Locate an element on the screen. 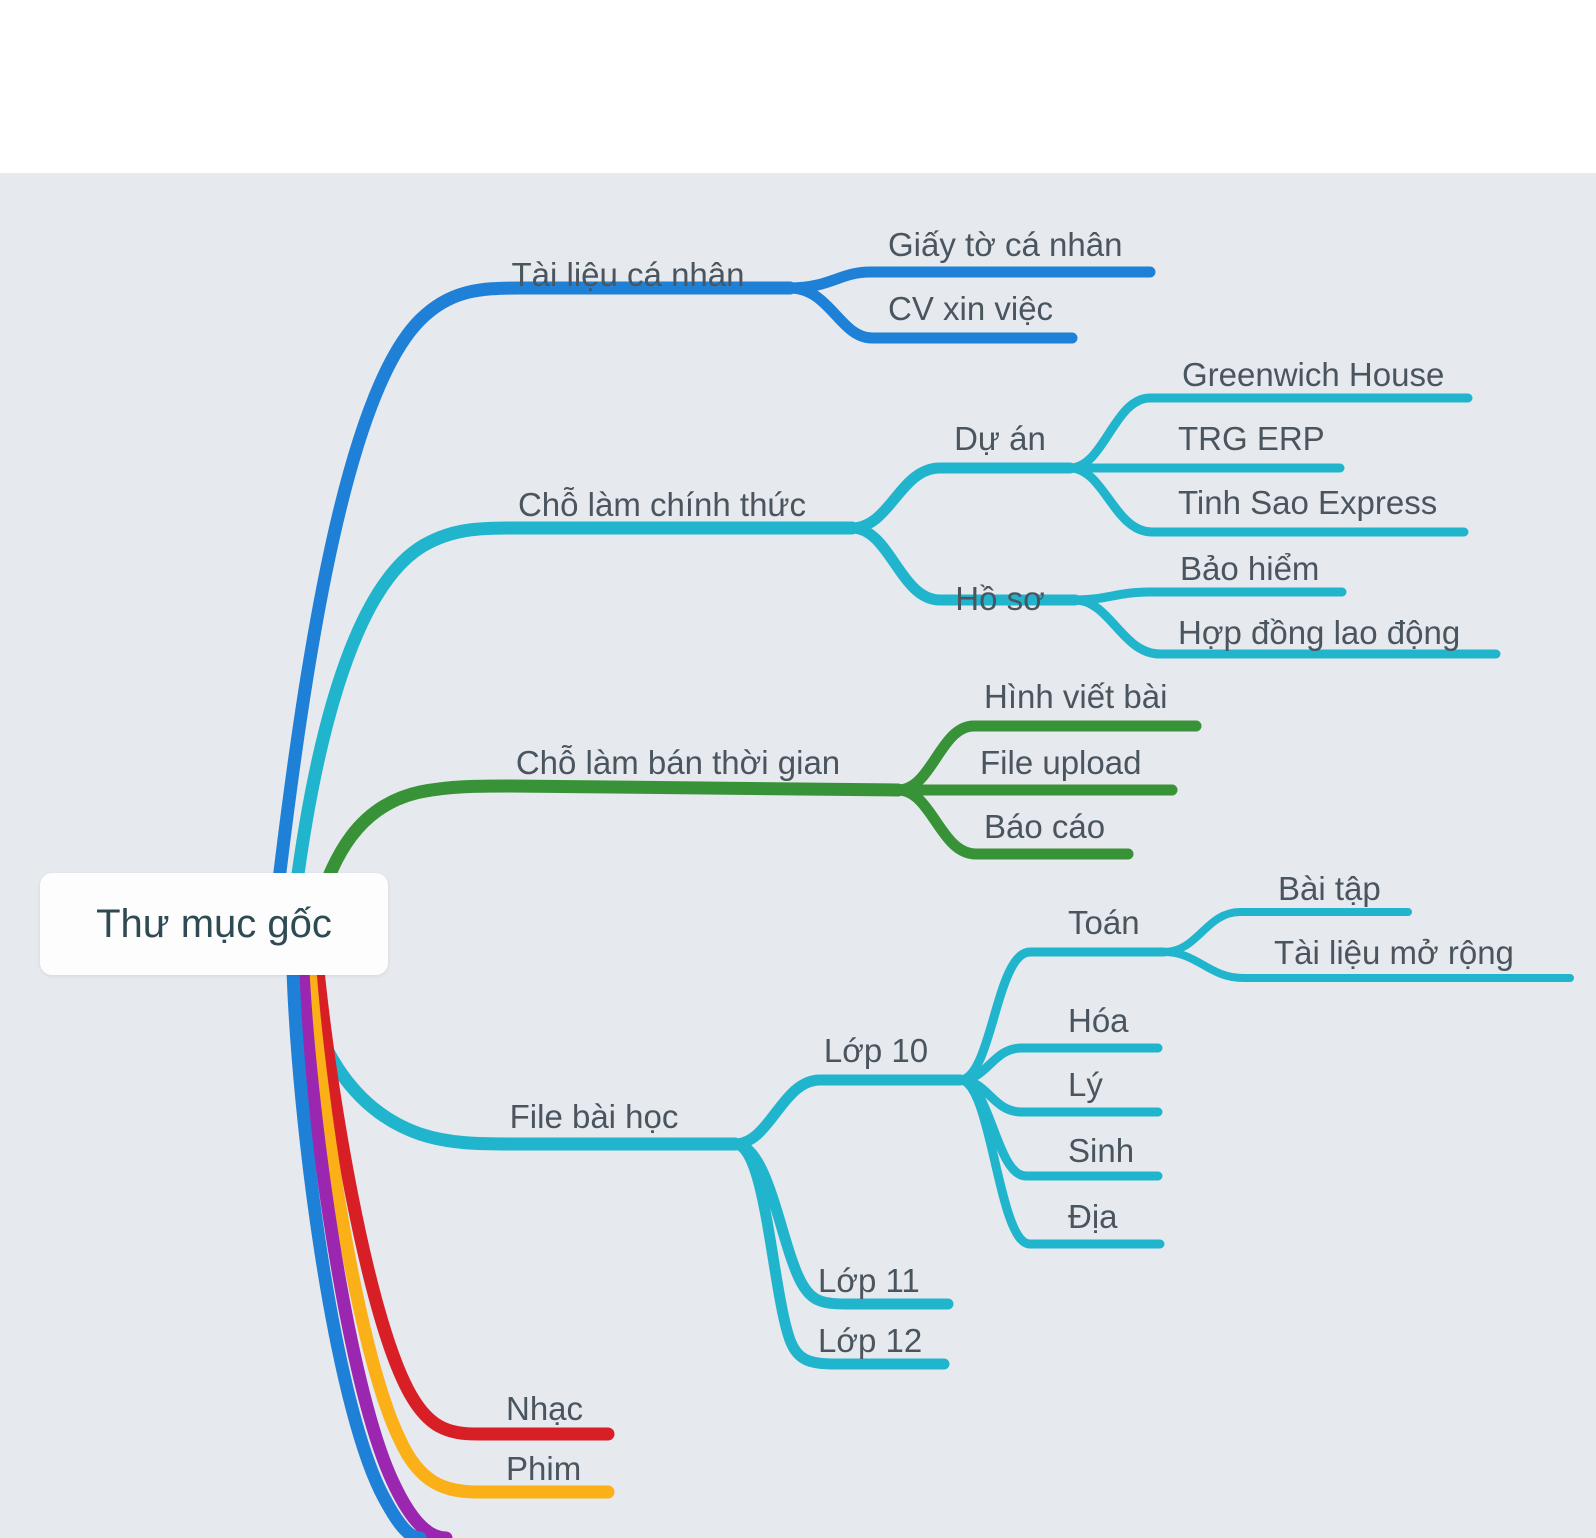 This screenshot has width=1596, height=1538. node-tai-lieu-mo-rong: Tài liệu mở rộng is located at coordinates (1394, 952).